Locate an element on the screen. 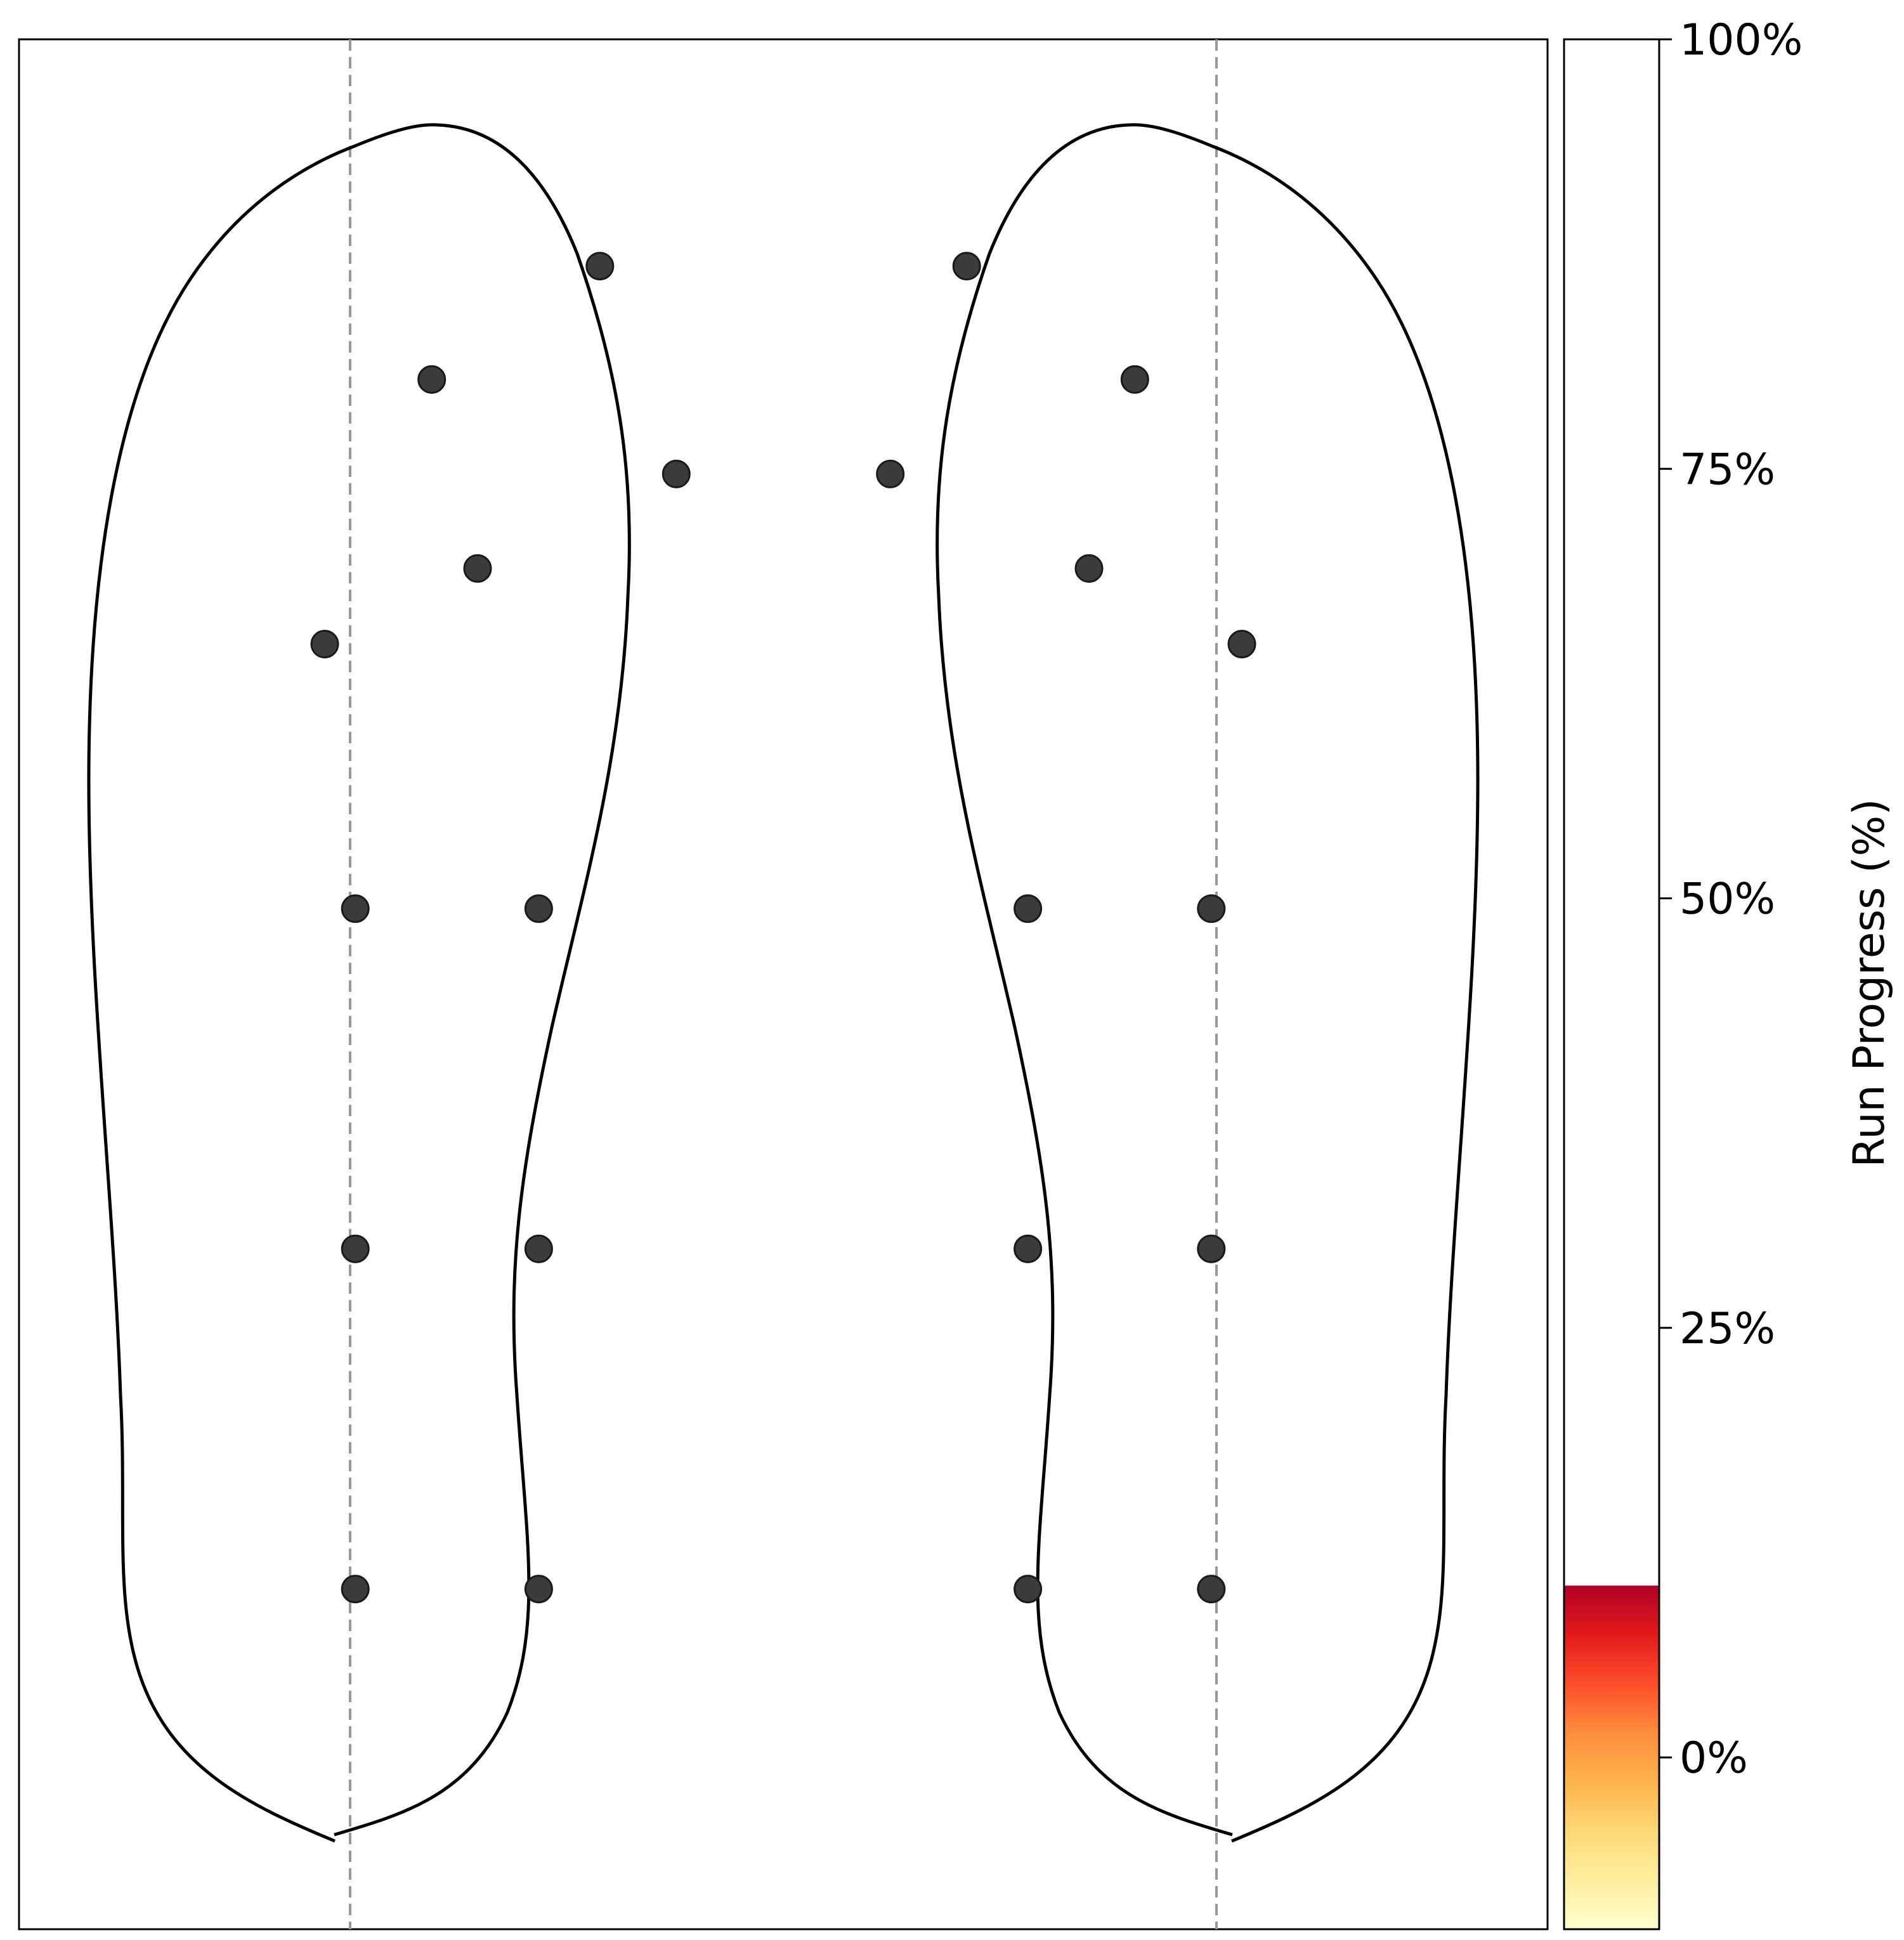 The width and height of the screenshot is (1904, 1940). colorbar-tick-label-75: 75% is located at coordinates (1727, 470).